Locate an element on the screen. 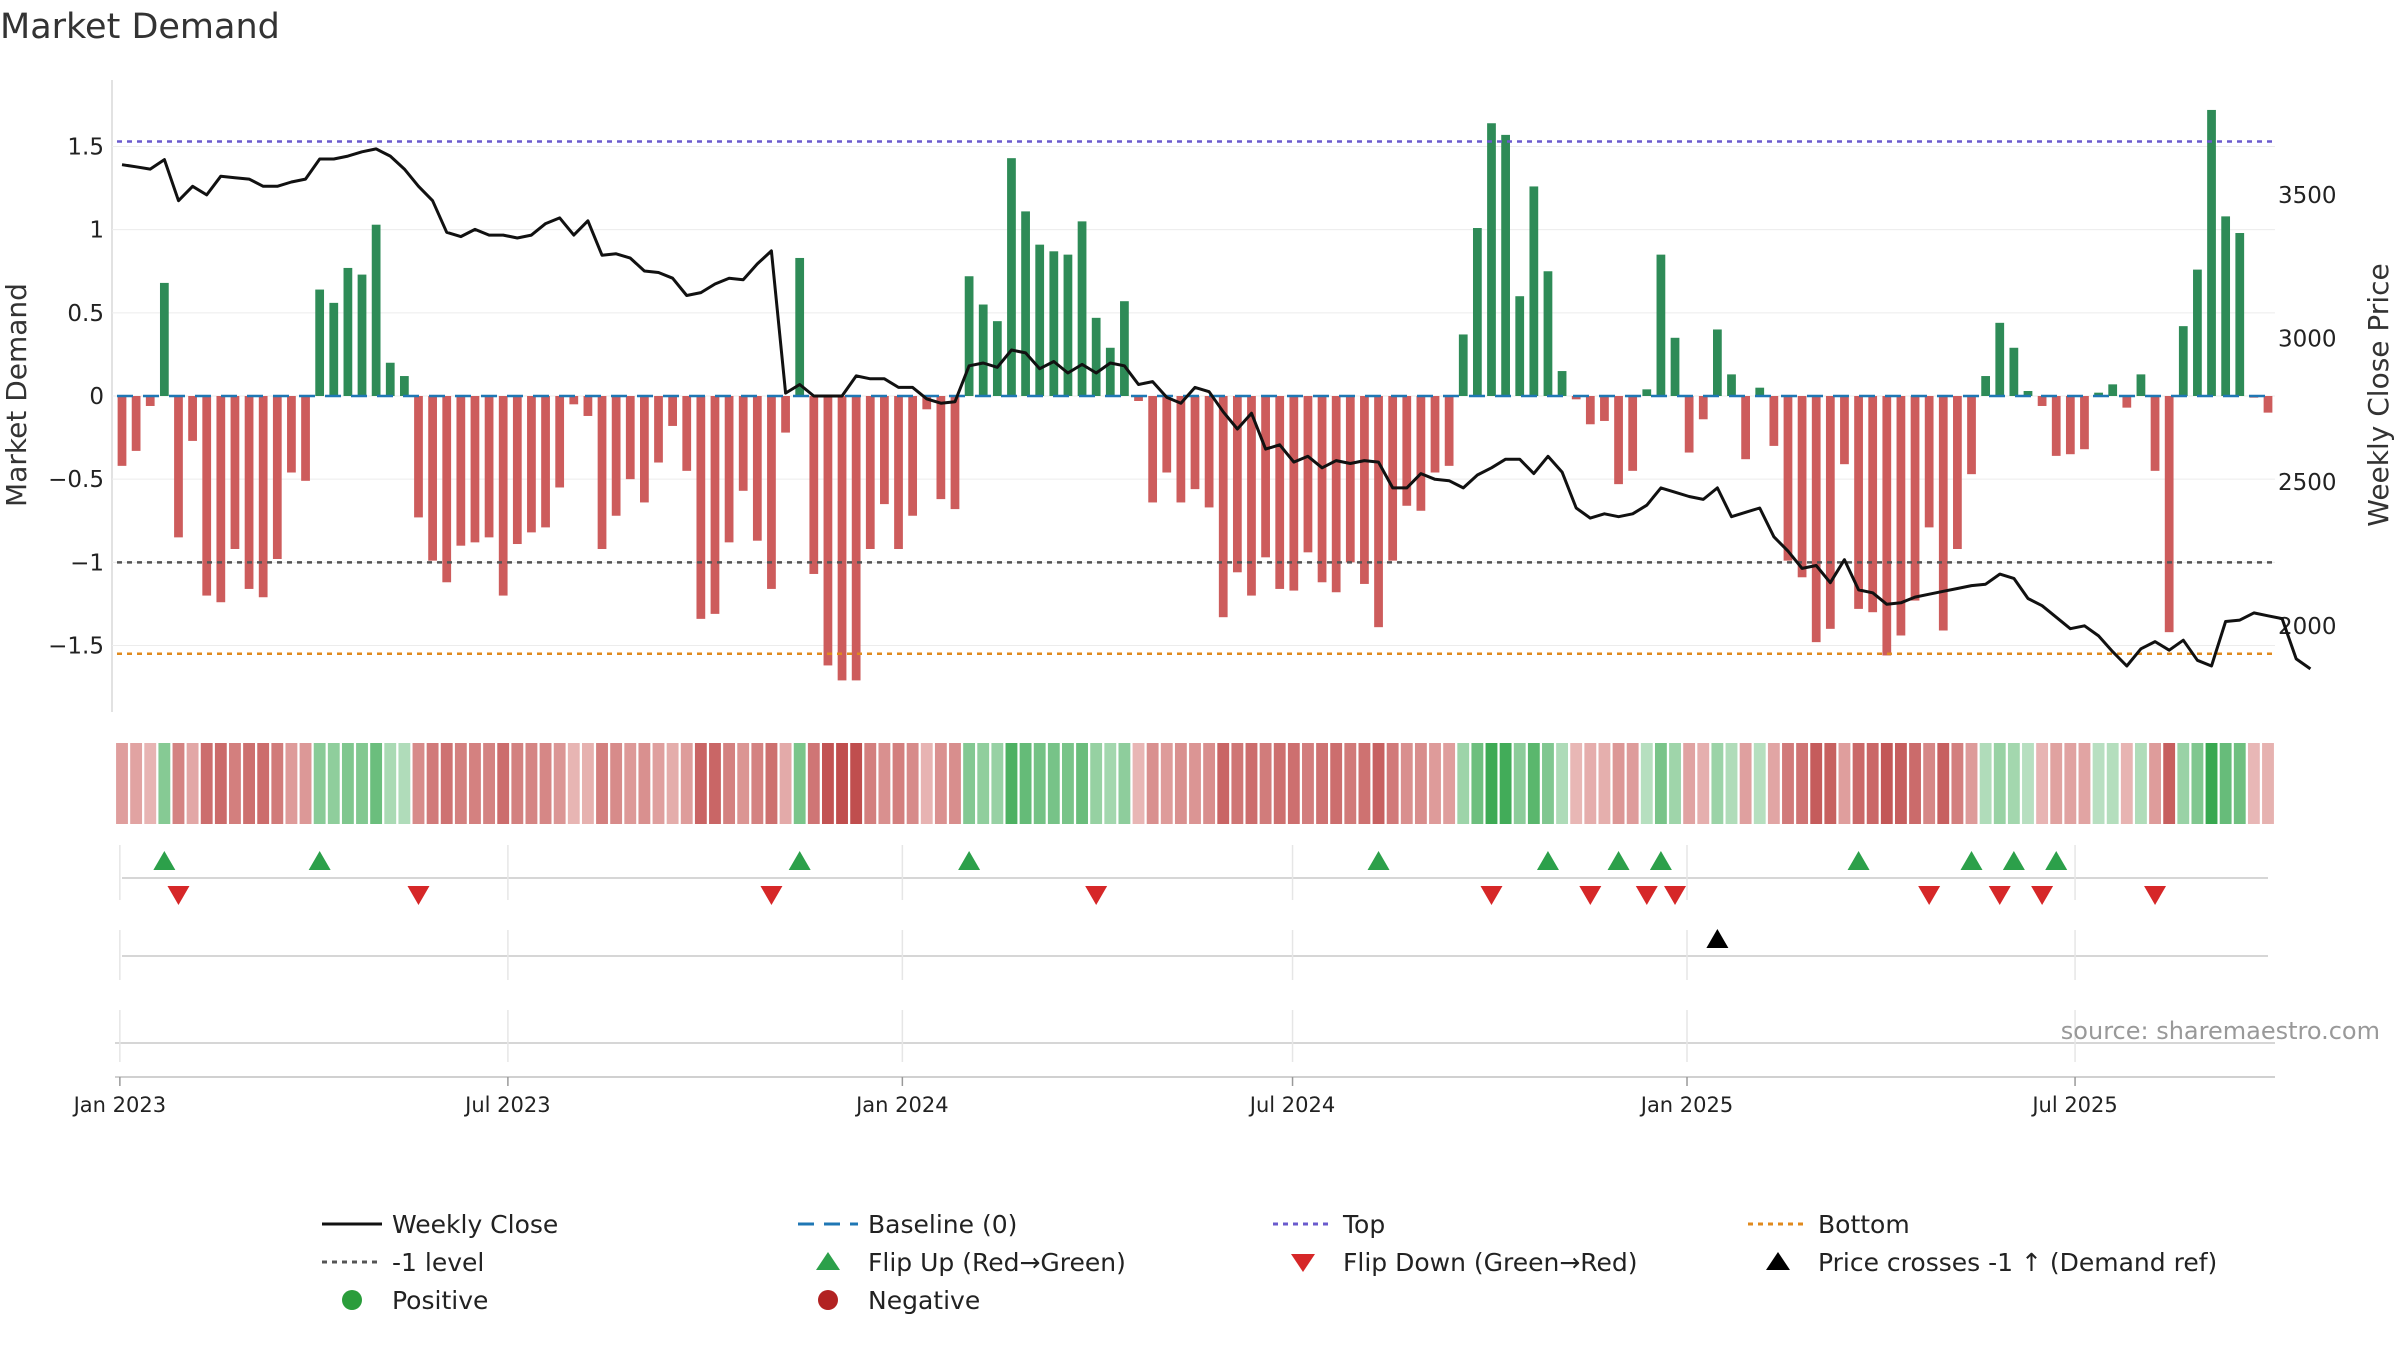 The width and height of the screenshot is (2400, 1350). x-tick-label: Jul 2025 is located at coordinates (2073, 1105).